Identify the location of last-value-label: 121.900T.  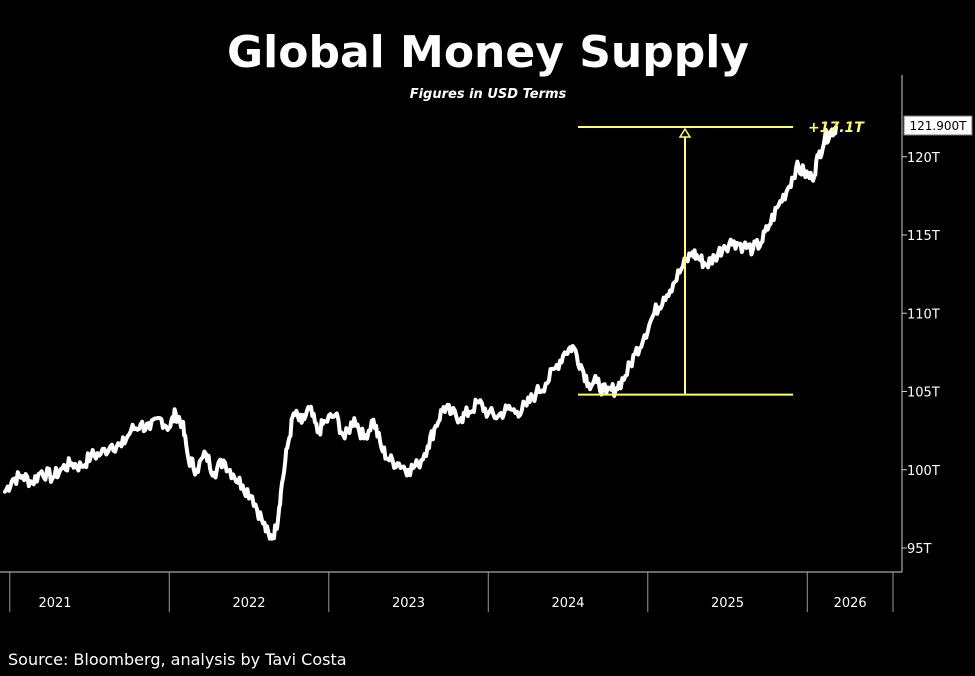
(939, 126).